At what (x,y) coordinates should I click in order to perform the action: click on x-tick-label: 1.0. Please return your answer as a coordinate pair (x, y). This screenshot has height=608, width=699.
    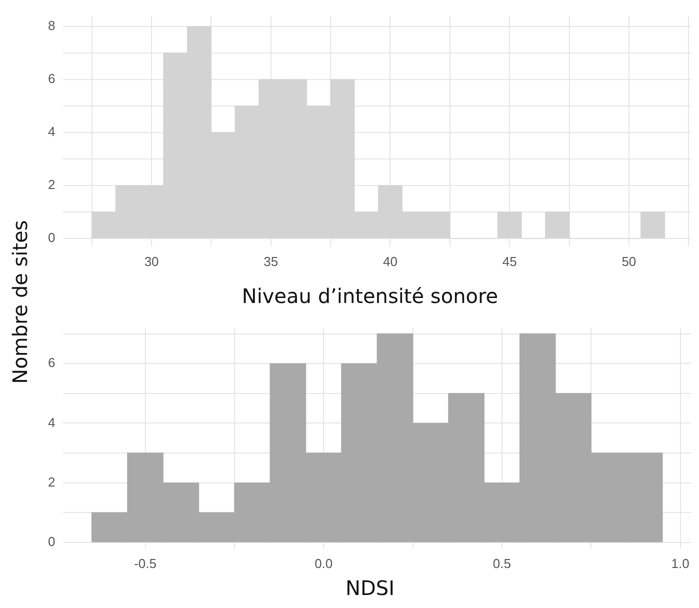
    Looking at the image, I should click on (680, 563).